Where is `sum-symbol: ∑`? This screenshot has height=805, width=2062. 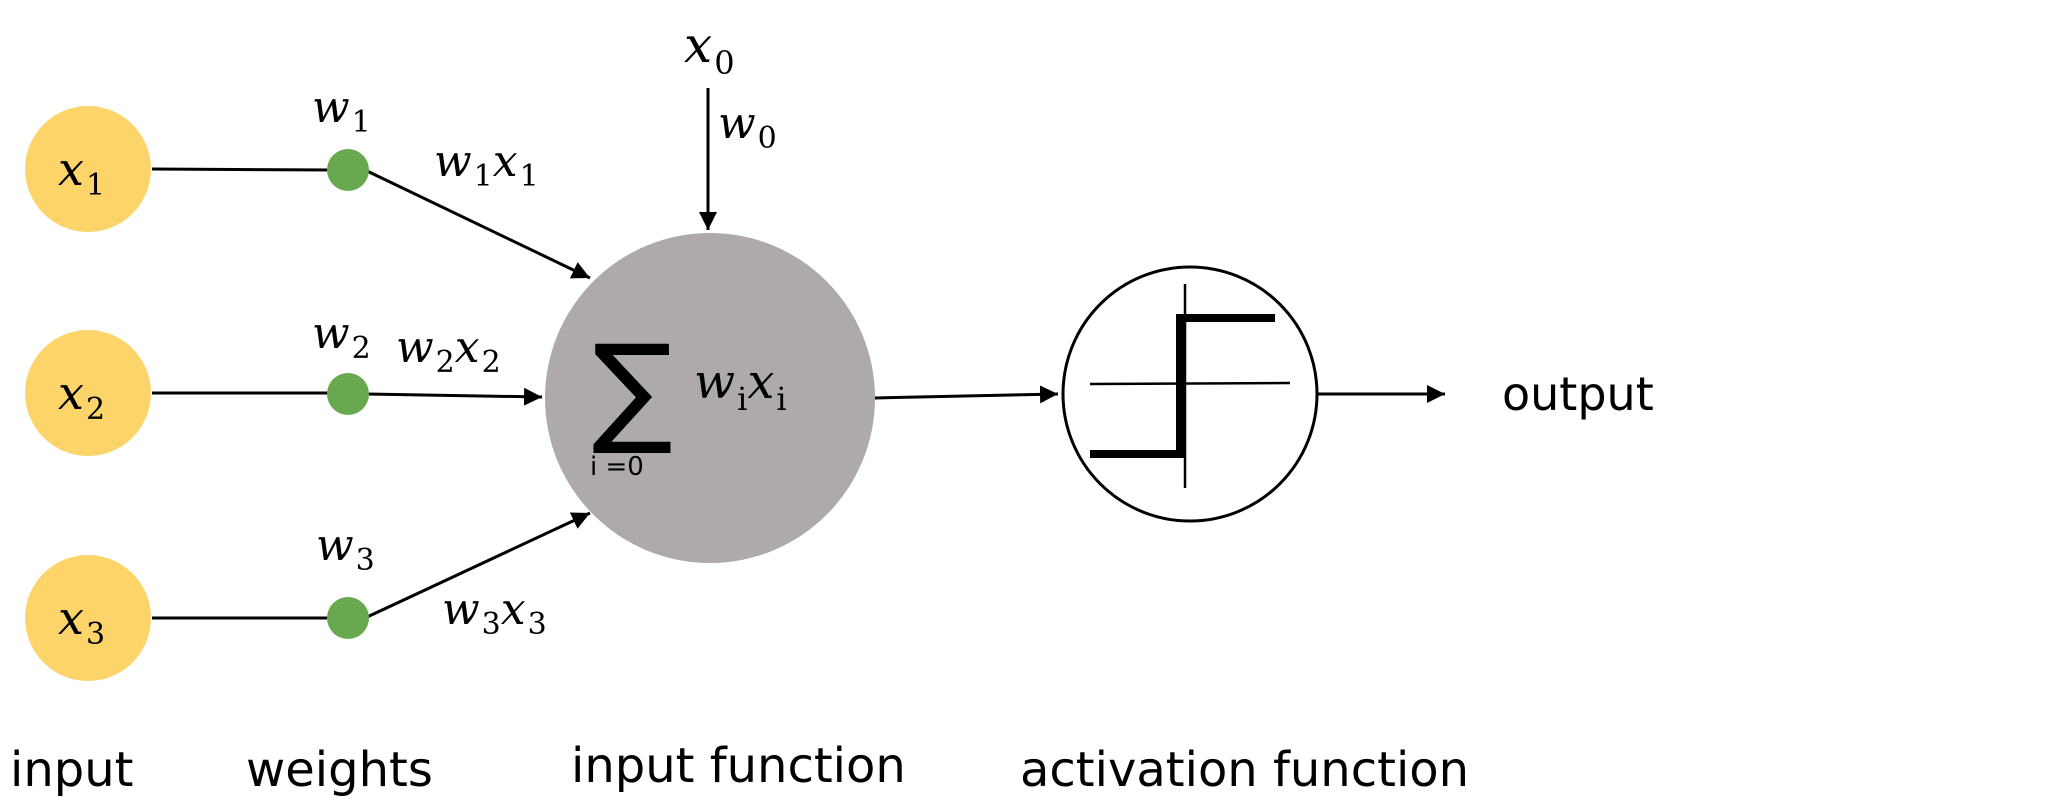 sum-symbol: ∑ is located at coordinates (632, 389).